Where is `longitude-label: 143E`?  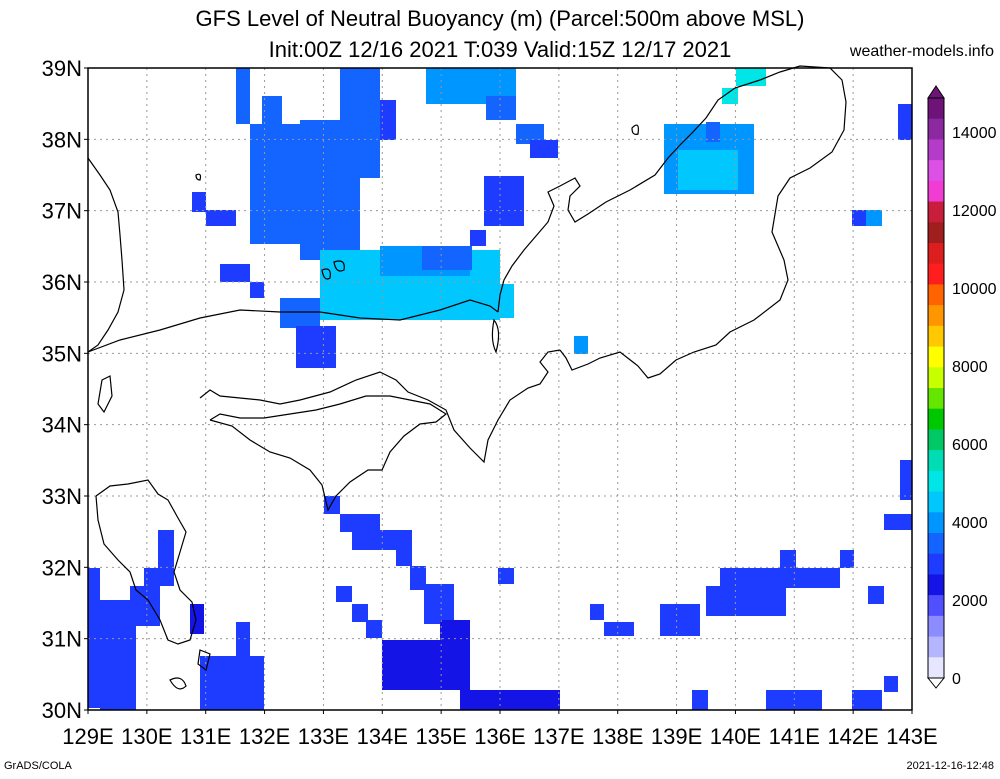
longitude-label: 143E is located at coordinates (911, 736).